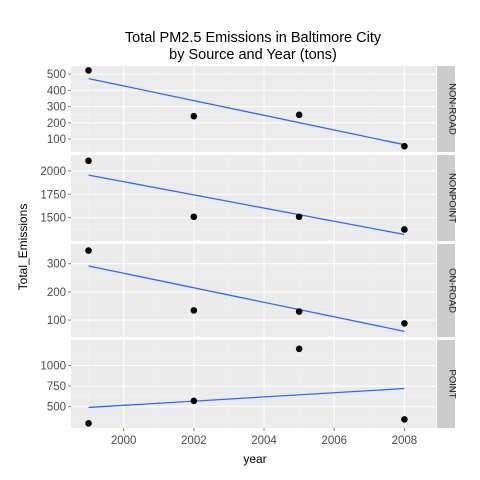  What do you see at coordinates (53, 219) in the screenshot?
I see `y-tick-label: 1500` at bounding box center [53, 219].